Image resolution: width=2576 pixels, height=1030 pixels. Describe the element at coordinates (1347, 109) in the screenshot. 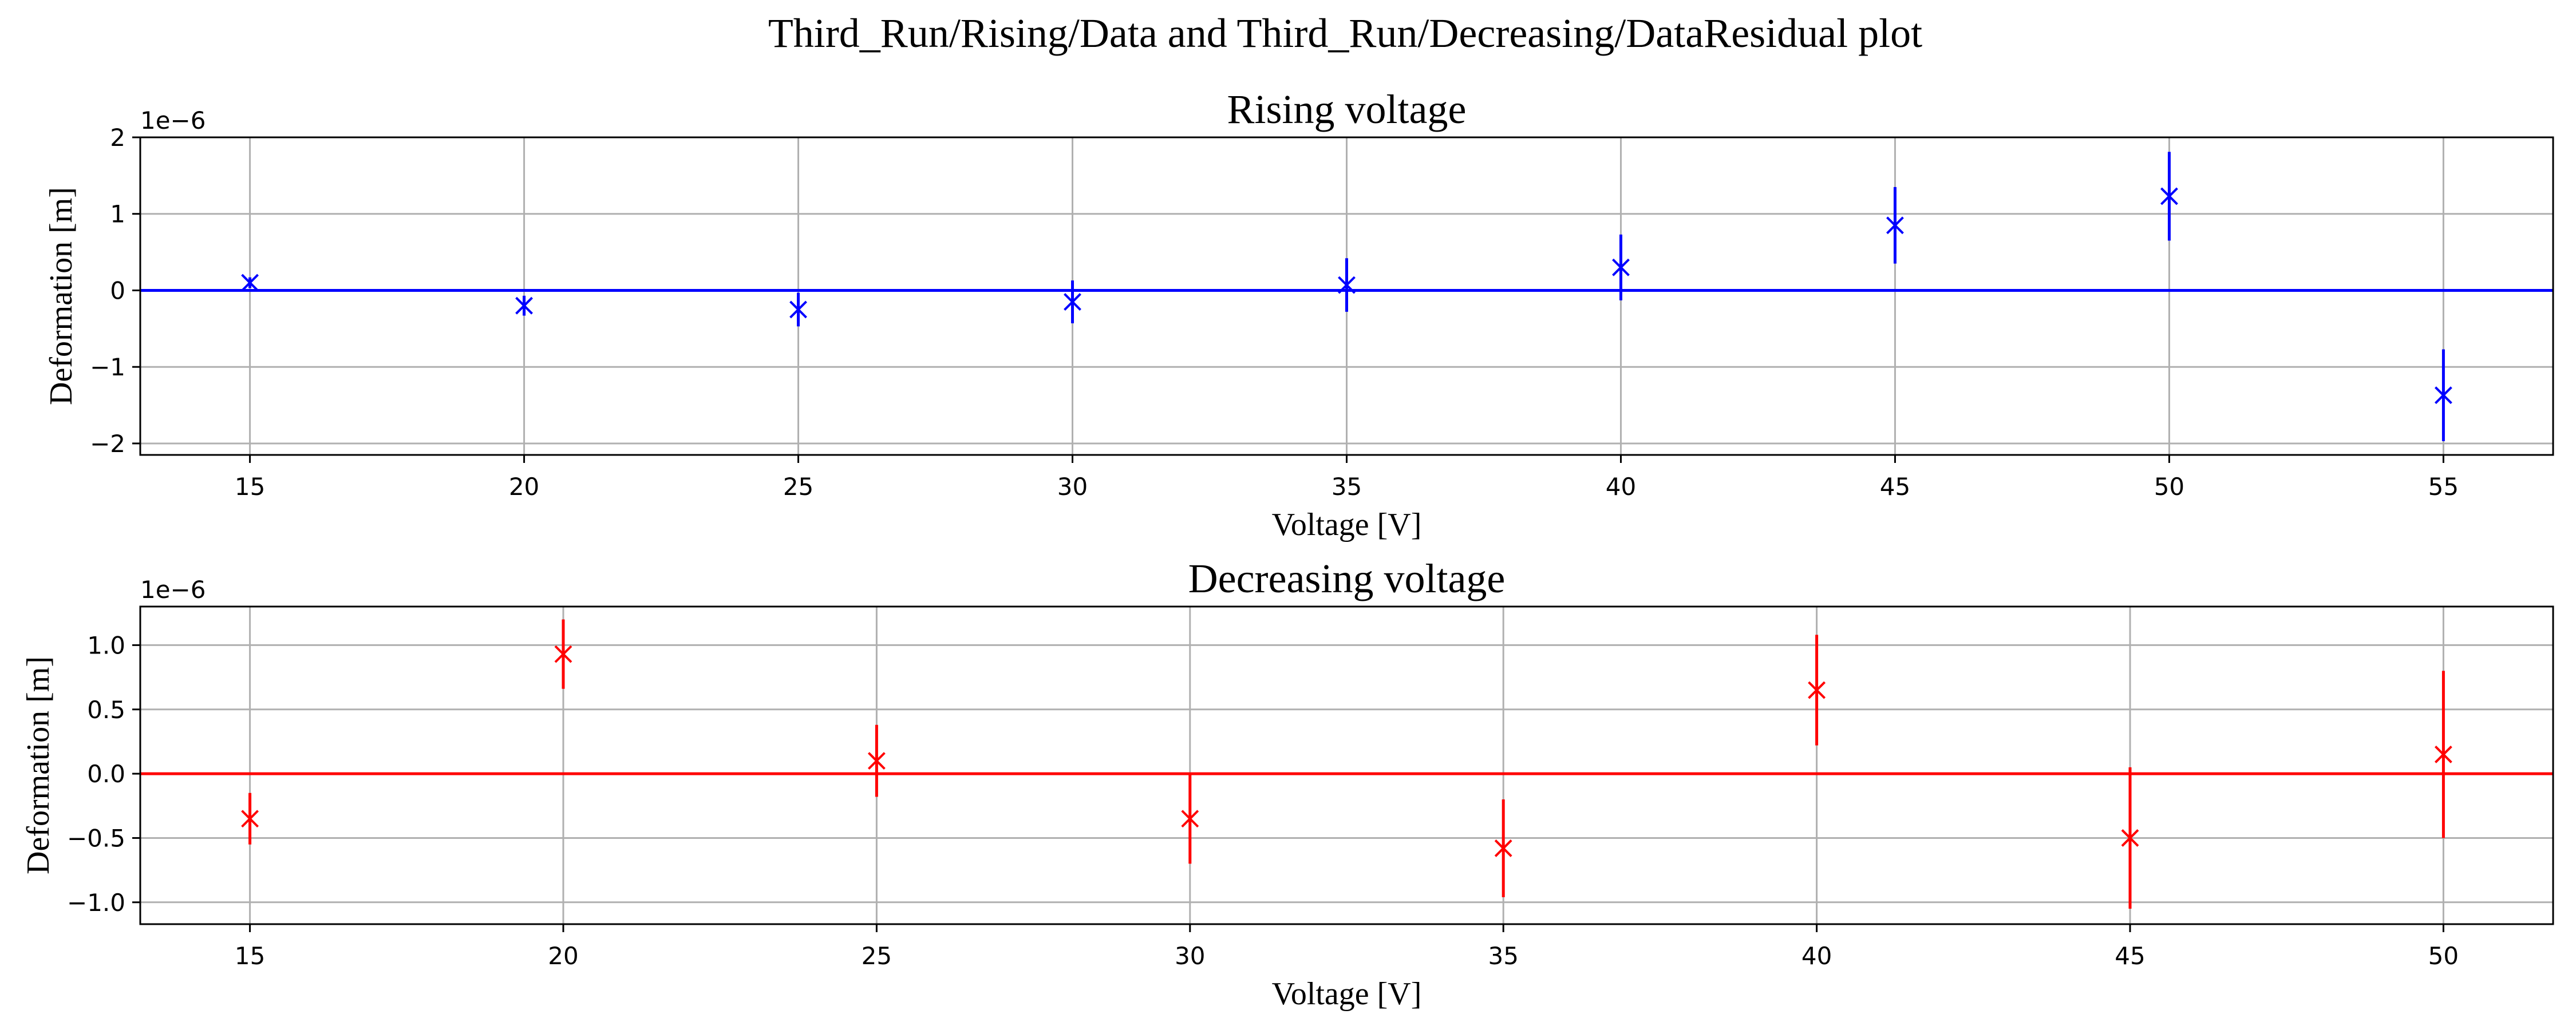

I see `subplot-title: Rising voltage` at that location.